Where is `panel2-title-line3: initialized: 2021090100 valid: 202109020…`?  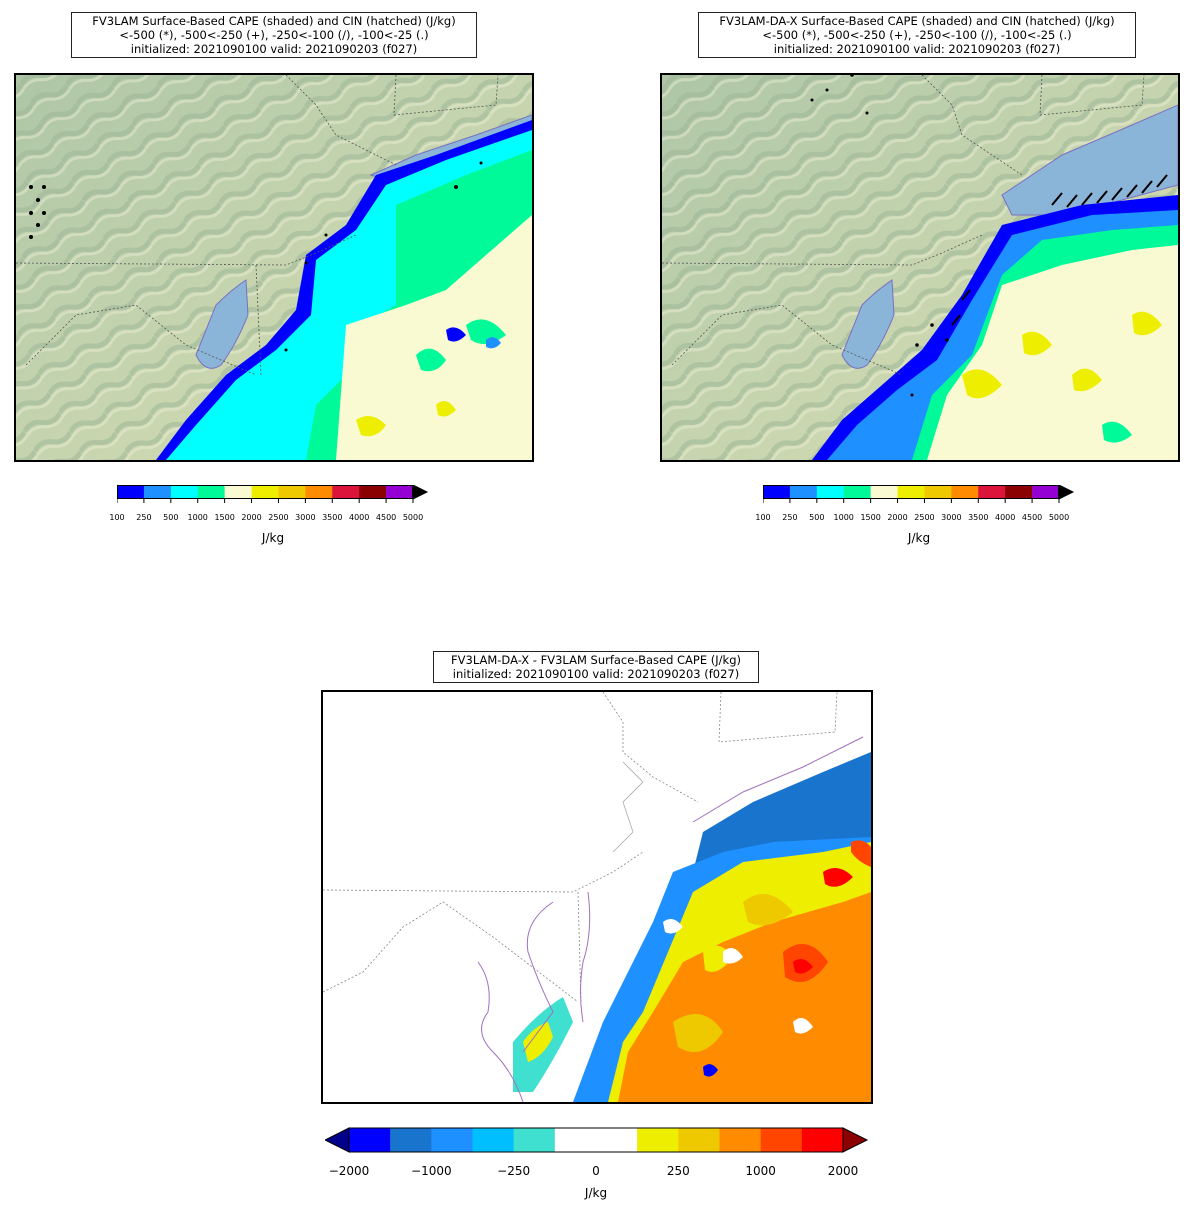 panel2-title-line3: initialized: 2021090100 valid: 202109020… is located at coordinates (917, 49).